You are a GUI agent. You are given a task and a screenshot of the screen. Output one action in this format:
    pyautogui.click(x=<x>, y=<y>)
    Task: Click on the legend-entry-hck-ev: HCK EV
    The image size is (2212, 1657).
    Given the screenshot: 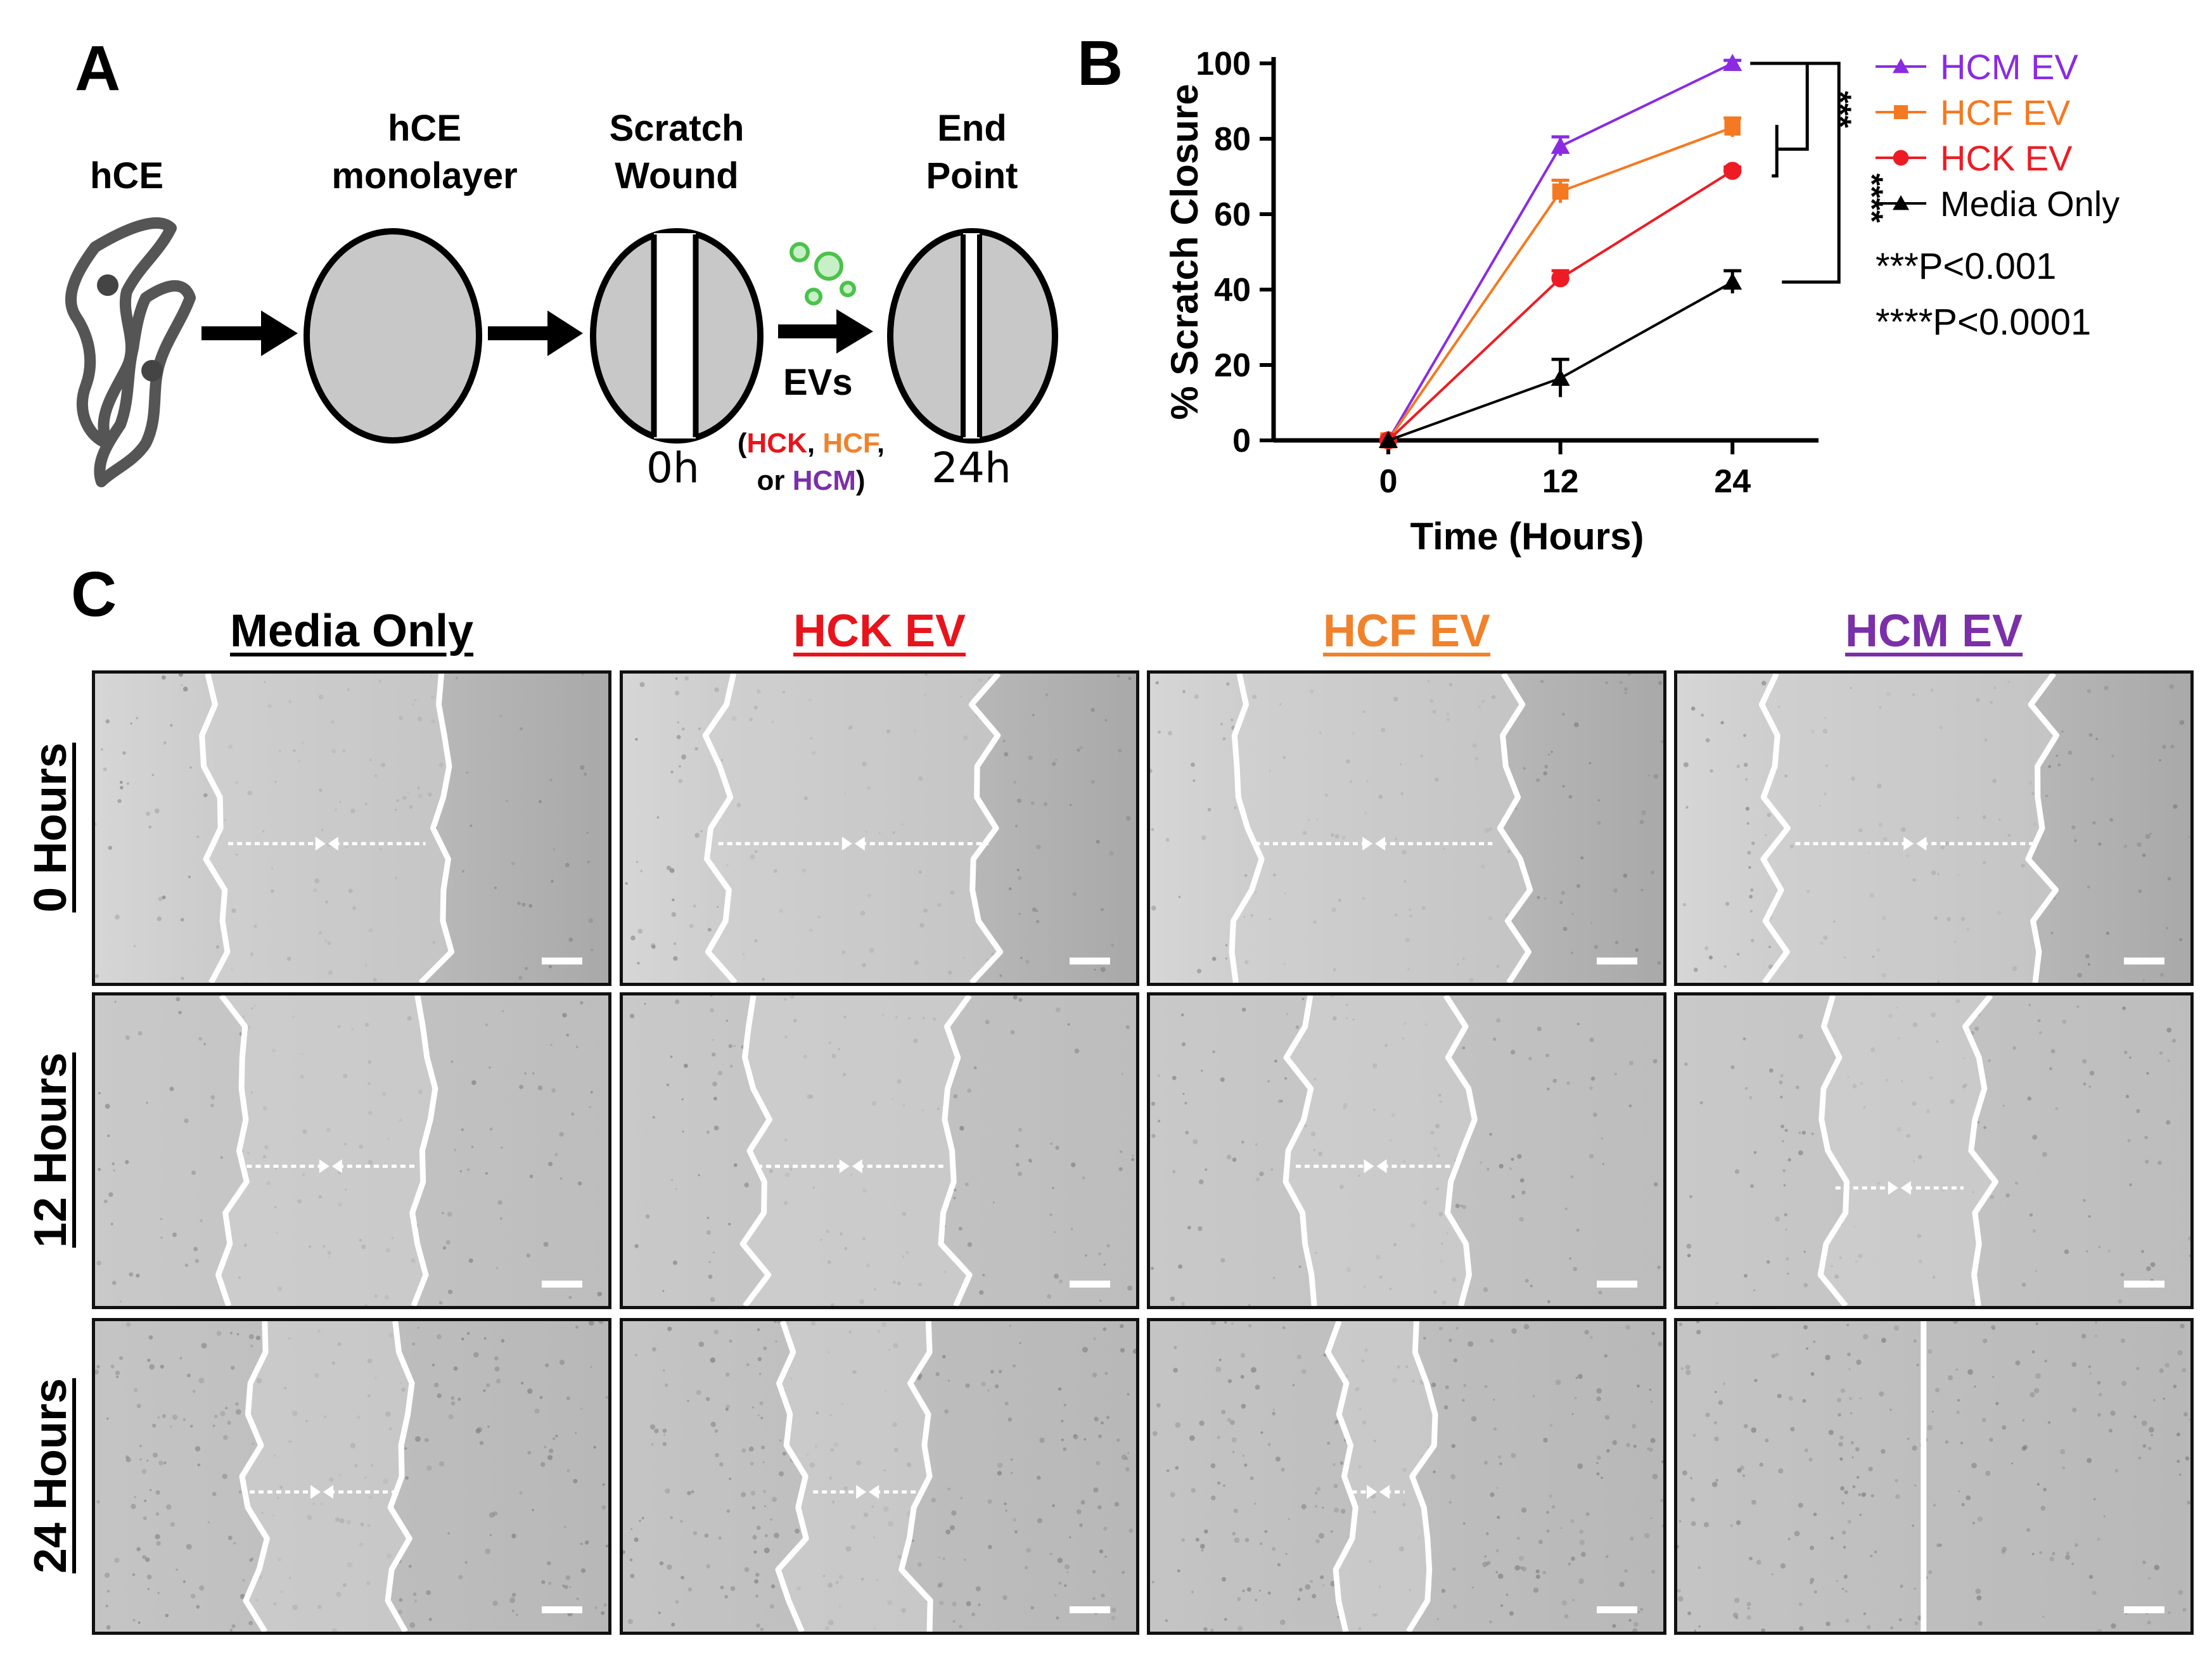 What is the action you would take?
    pyautogui.click(x=2006, y=158)
    